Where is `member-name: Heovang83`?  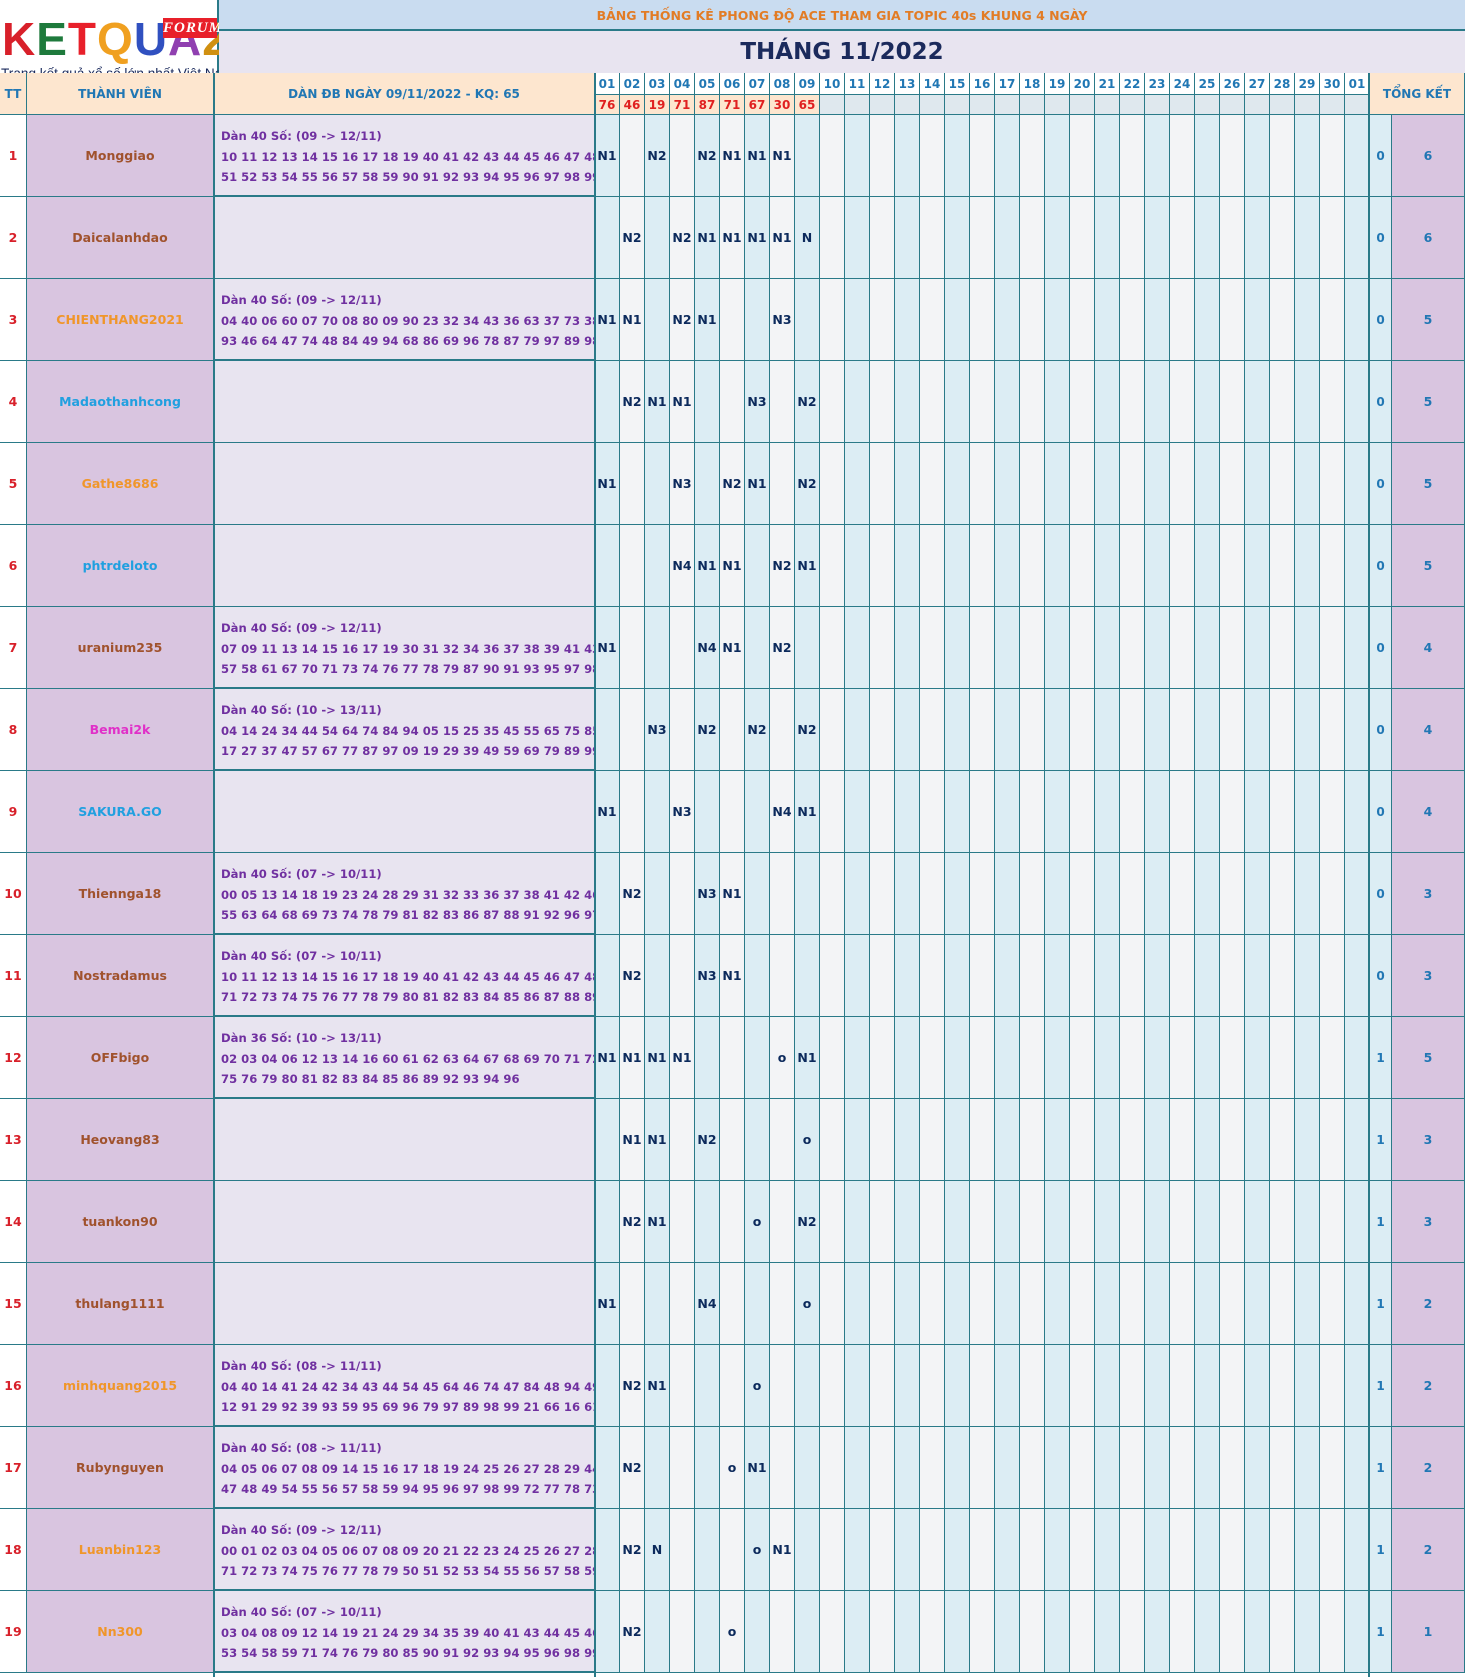
member-name: Heovang83 is located at coordinates (120, 1140).